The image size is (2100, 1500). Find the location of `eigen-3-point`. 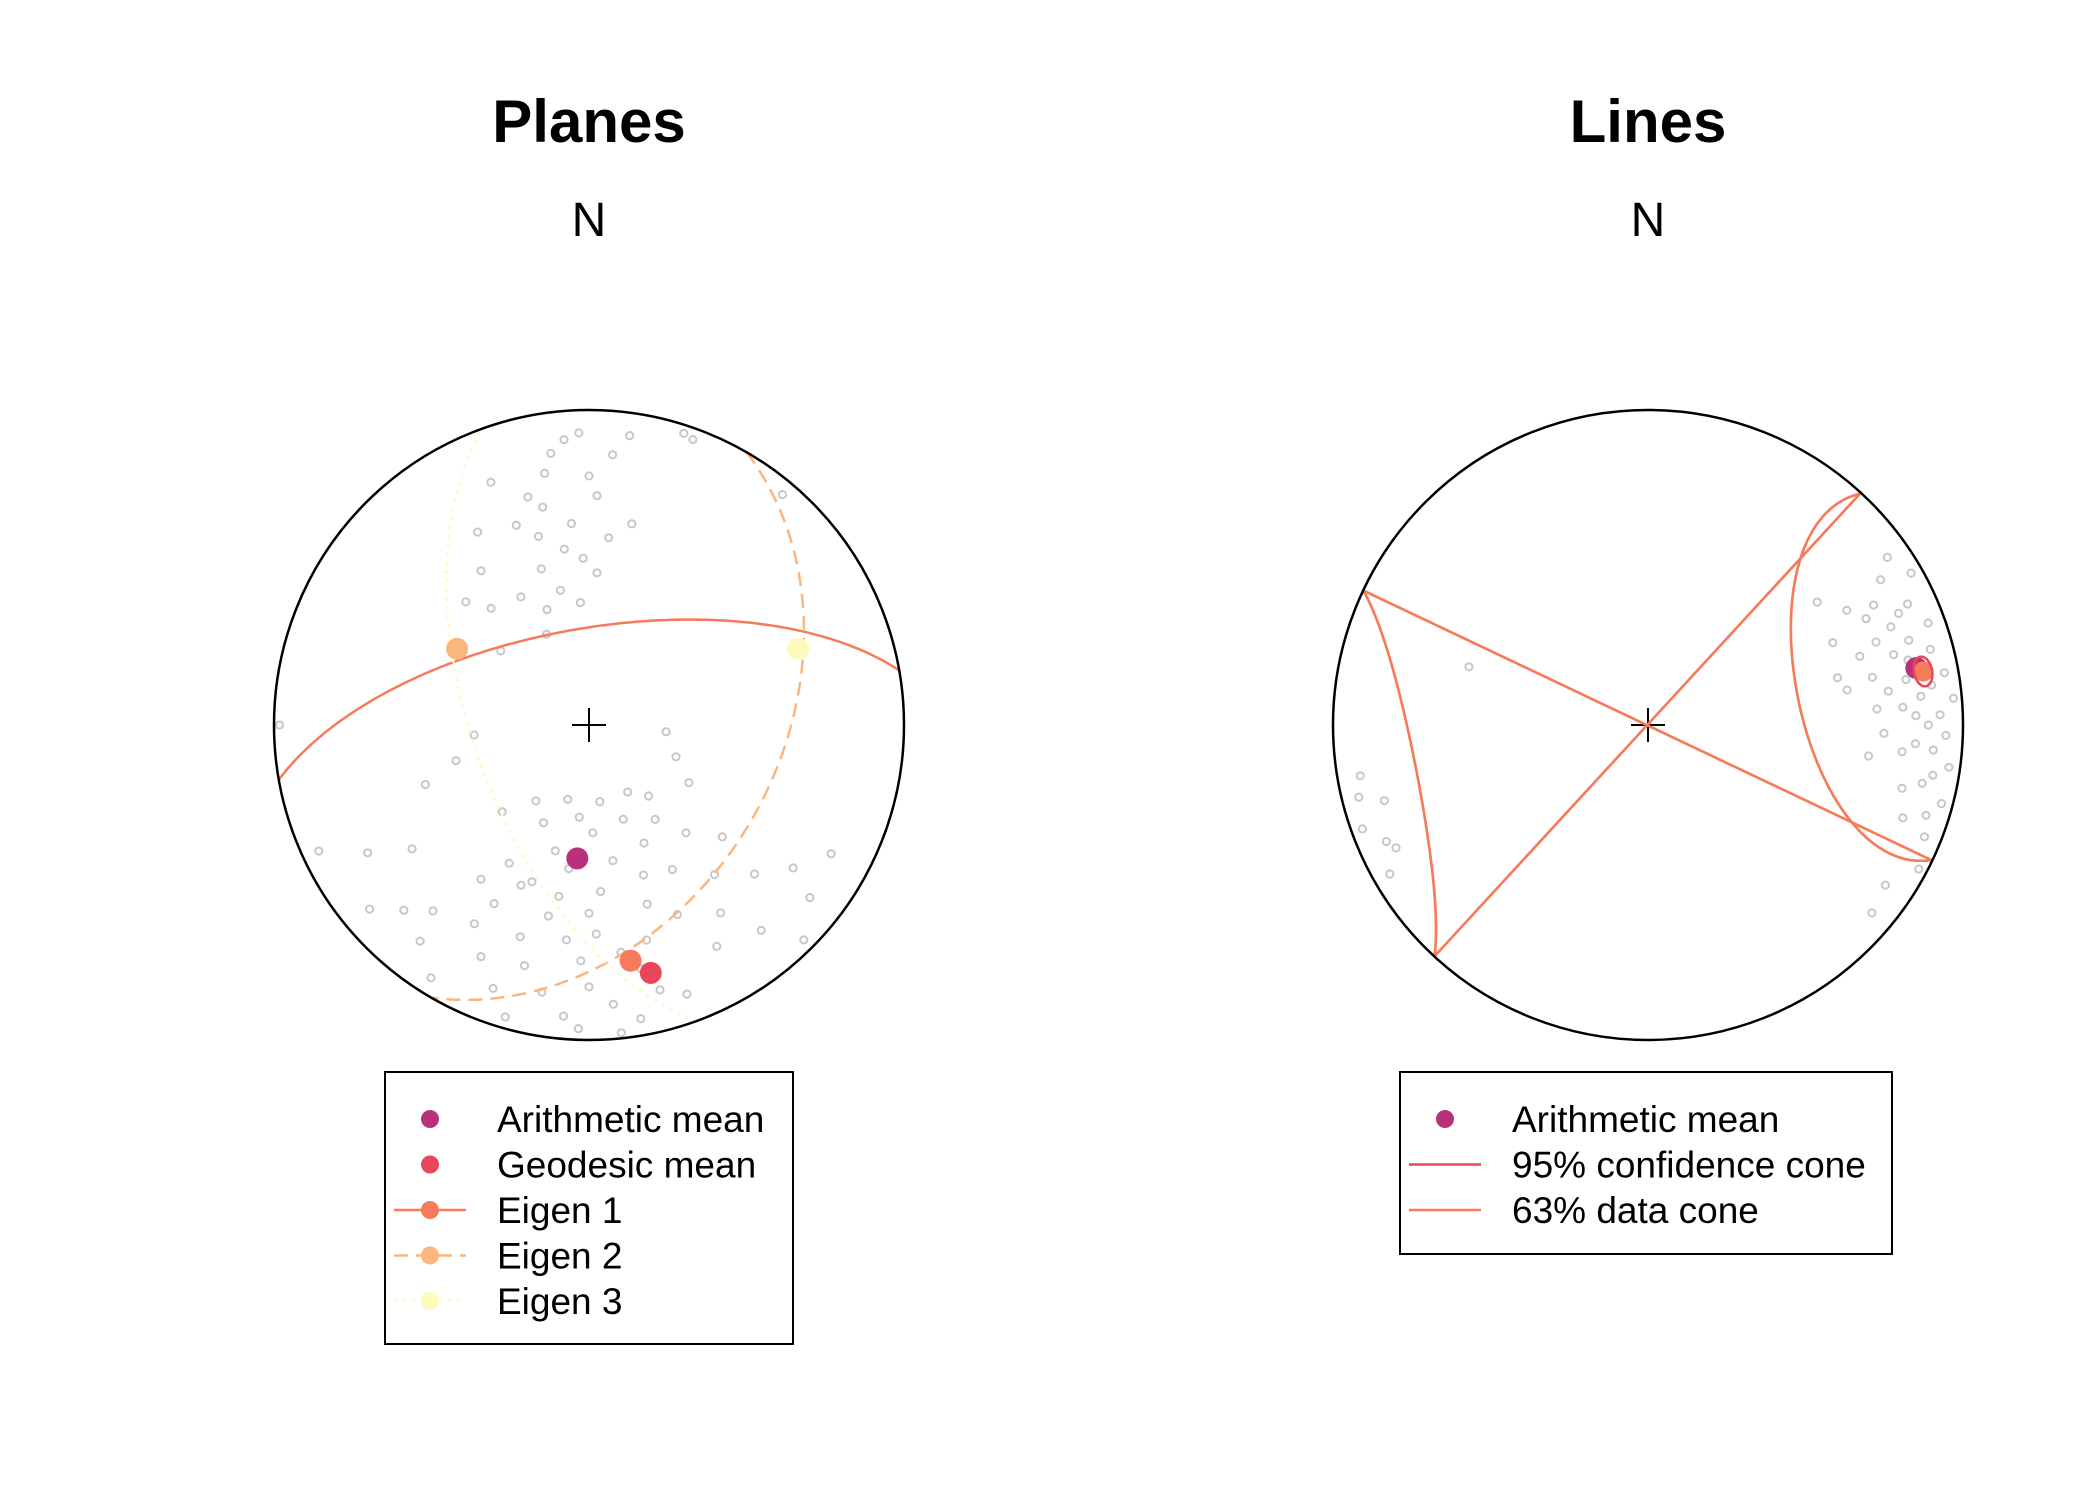

eigen-3-point is located at coordinates (798, 648).